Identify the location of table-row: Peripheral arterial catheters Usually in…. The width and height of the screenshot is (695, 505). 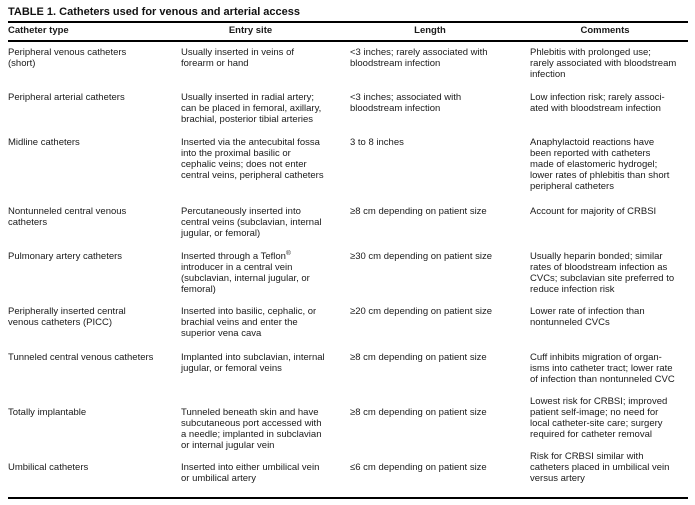
(348, 114).